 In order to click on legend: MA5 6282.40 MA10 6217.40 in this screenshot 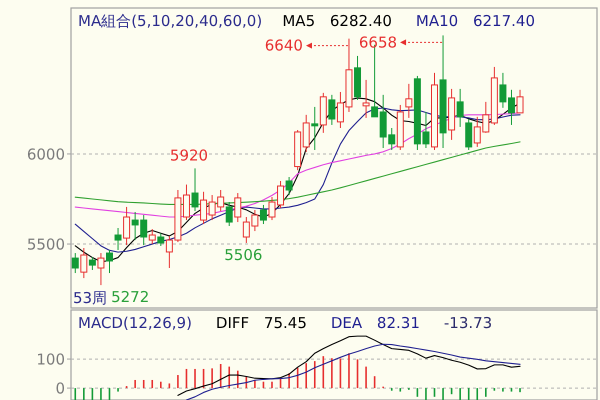, I will do `click(408, 21)`.